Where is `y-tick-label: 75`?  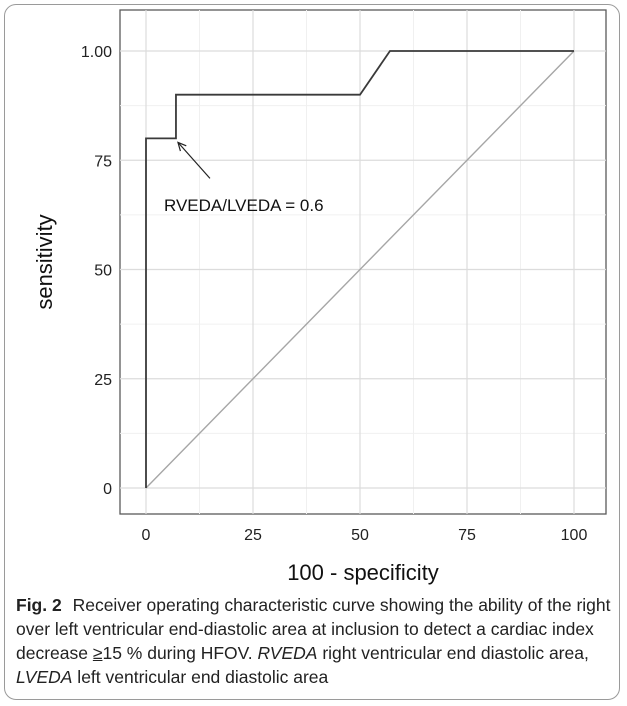 y-tick-label: 75 is located at coordinates (103, 161).